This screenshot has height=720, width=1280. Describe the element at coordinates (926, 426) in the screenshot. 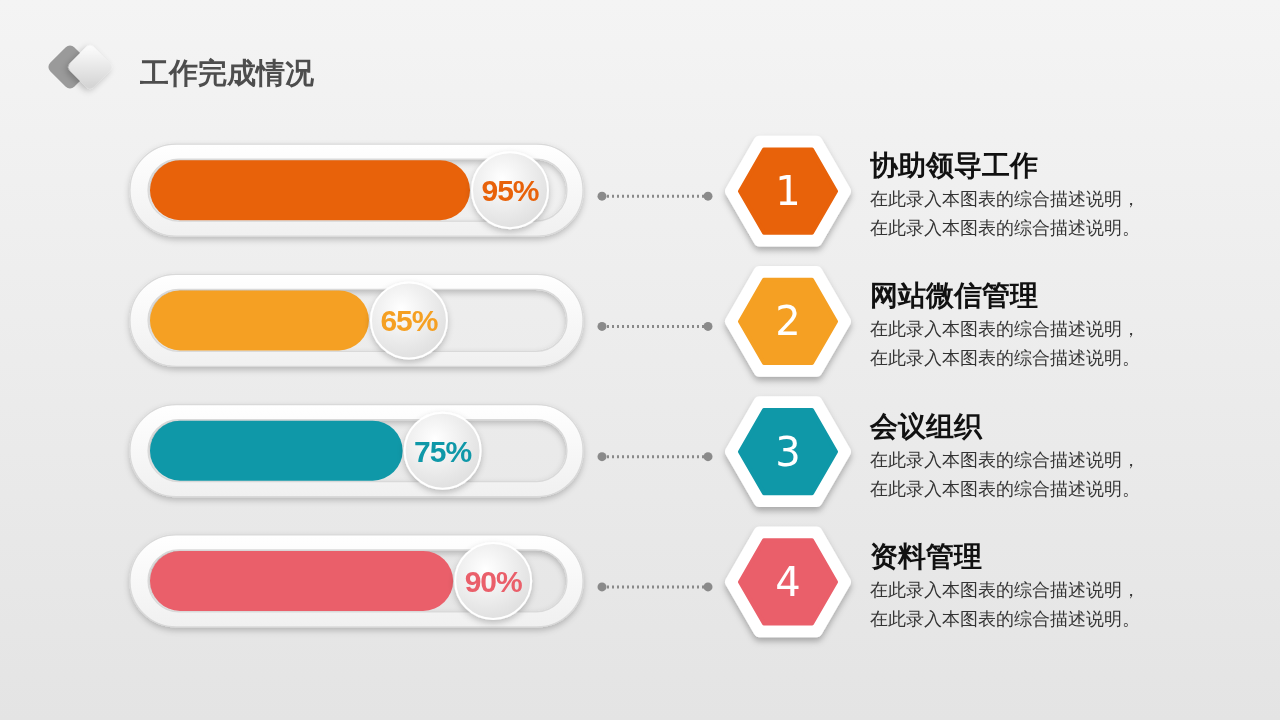

I see `y-tick-label: 会议组织` at that location.